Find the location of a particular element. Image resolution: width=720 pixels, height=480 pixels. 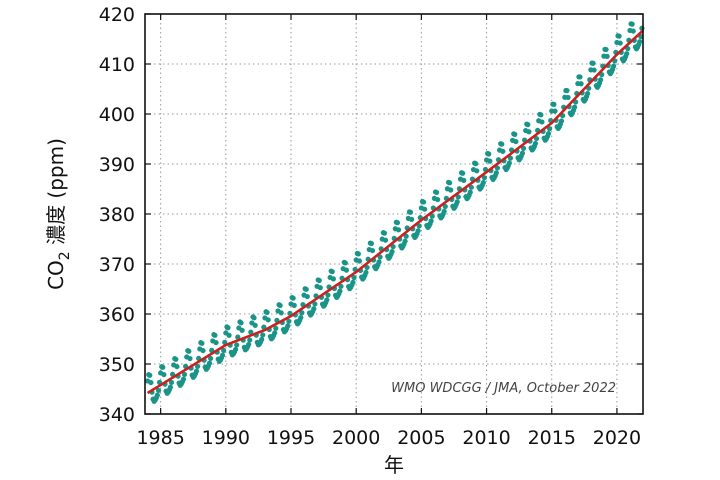

x-axis-label: 年 is located at coordinates (394, 465).